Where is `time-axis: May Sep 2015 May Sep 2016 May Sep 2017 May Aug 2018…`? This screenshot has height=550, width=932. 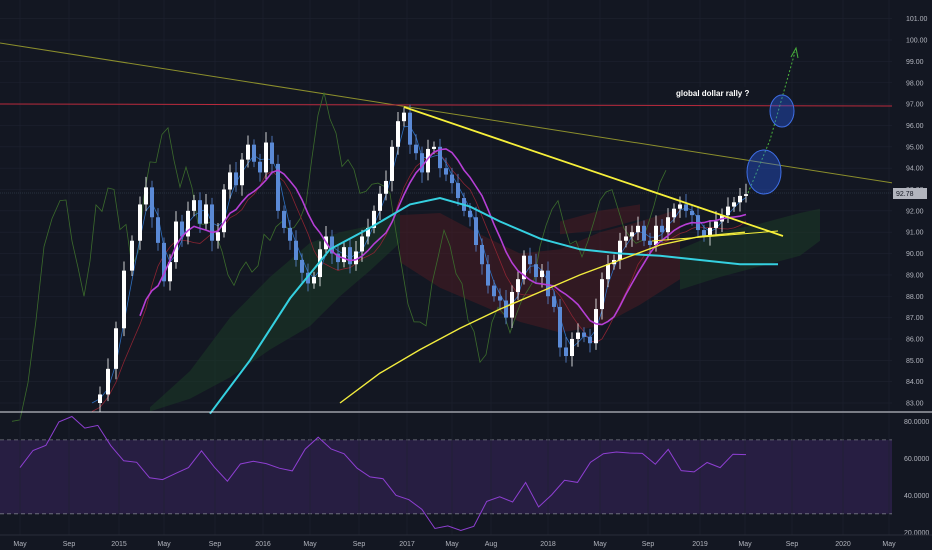
time-axis: May Sep 2015 May Sep 2016 May Sep 2017 May Aug 2018… is located at coordinates (454, 544).